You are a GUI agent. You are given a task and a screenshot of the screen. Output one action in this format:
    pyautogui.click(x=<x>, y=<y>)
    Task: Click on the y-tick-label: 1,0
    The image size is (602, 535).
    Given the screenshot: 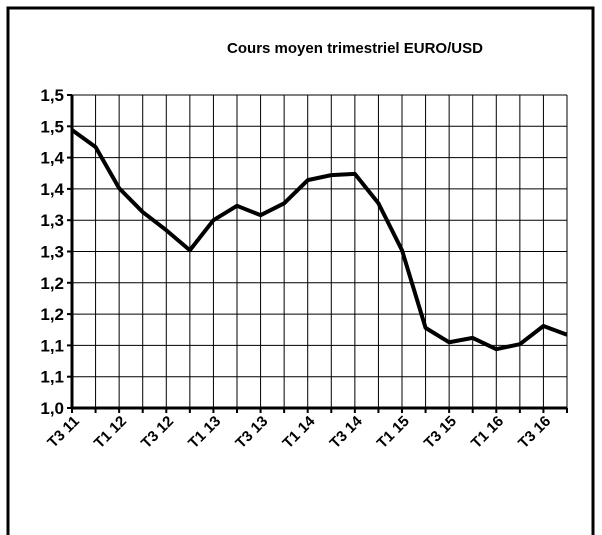 What is the action you would take?
    pyautogui.click(x=52, y=408)
    